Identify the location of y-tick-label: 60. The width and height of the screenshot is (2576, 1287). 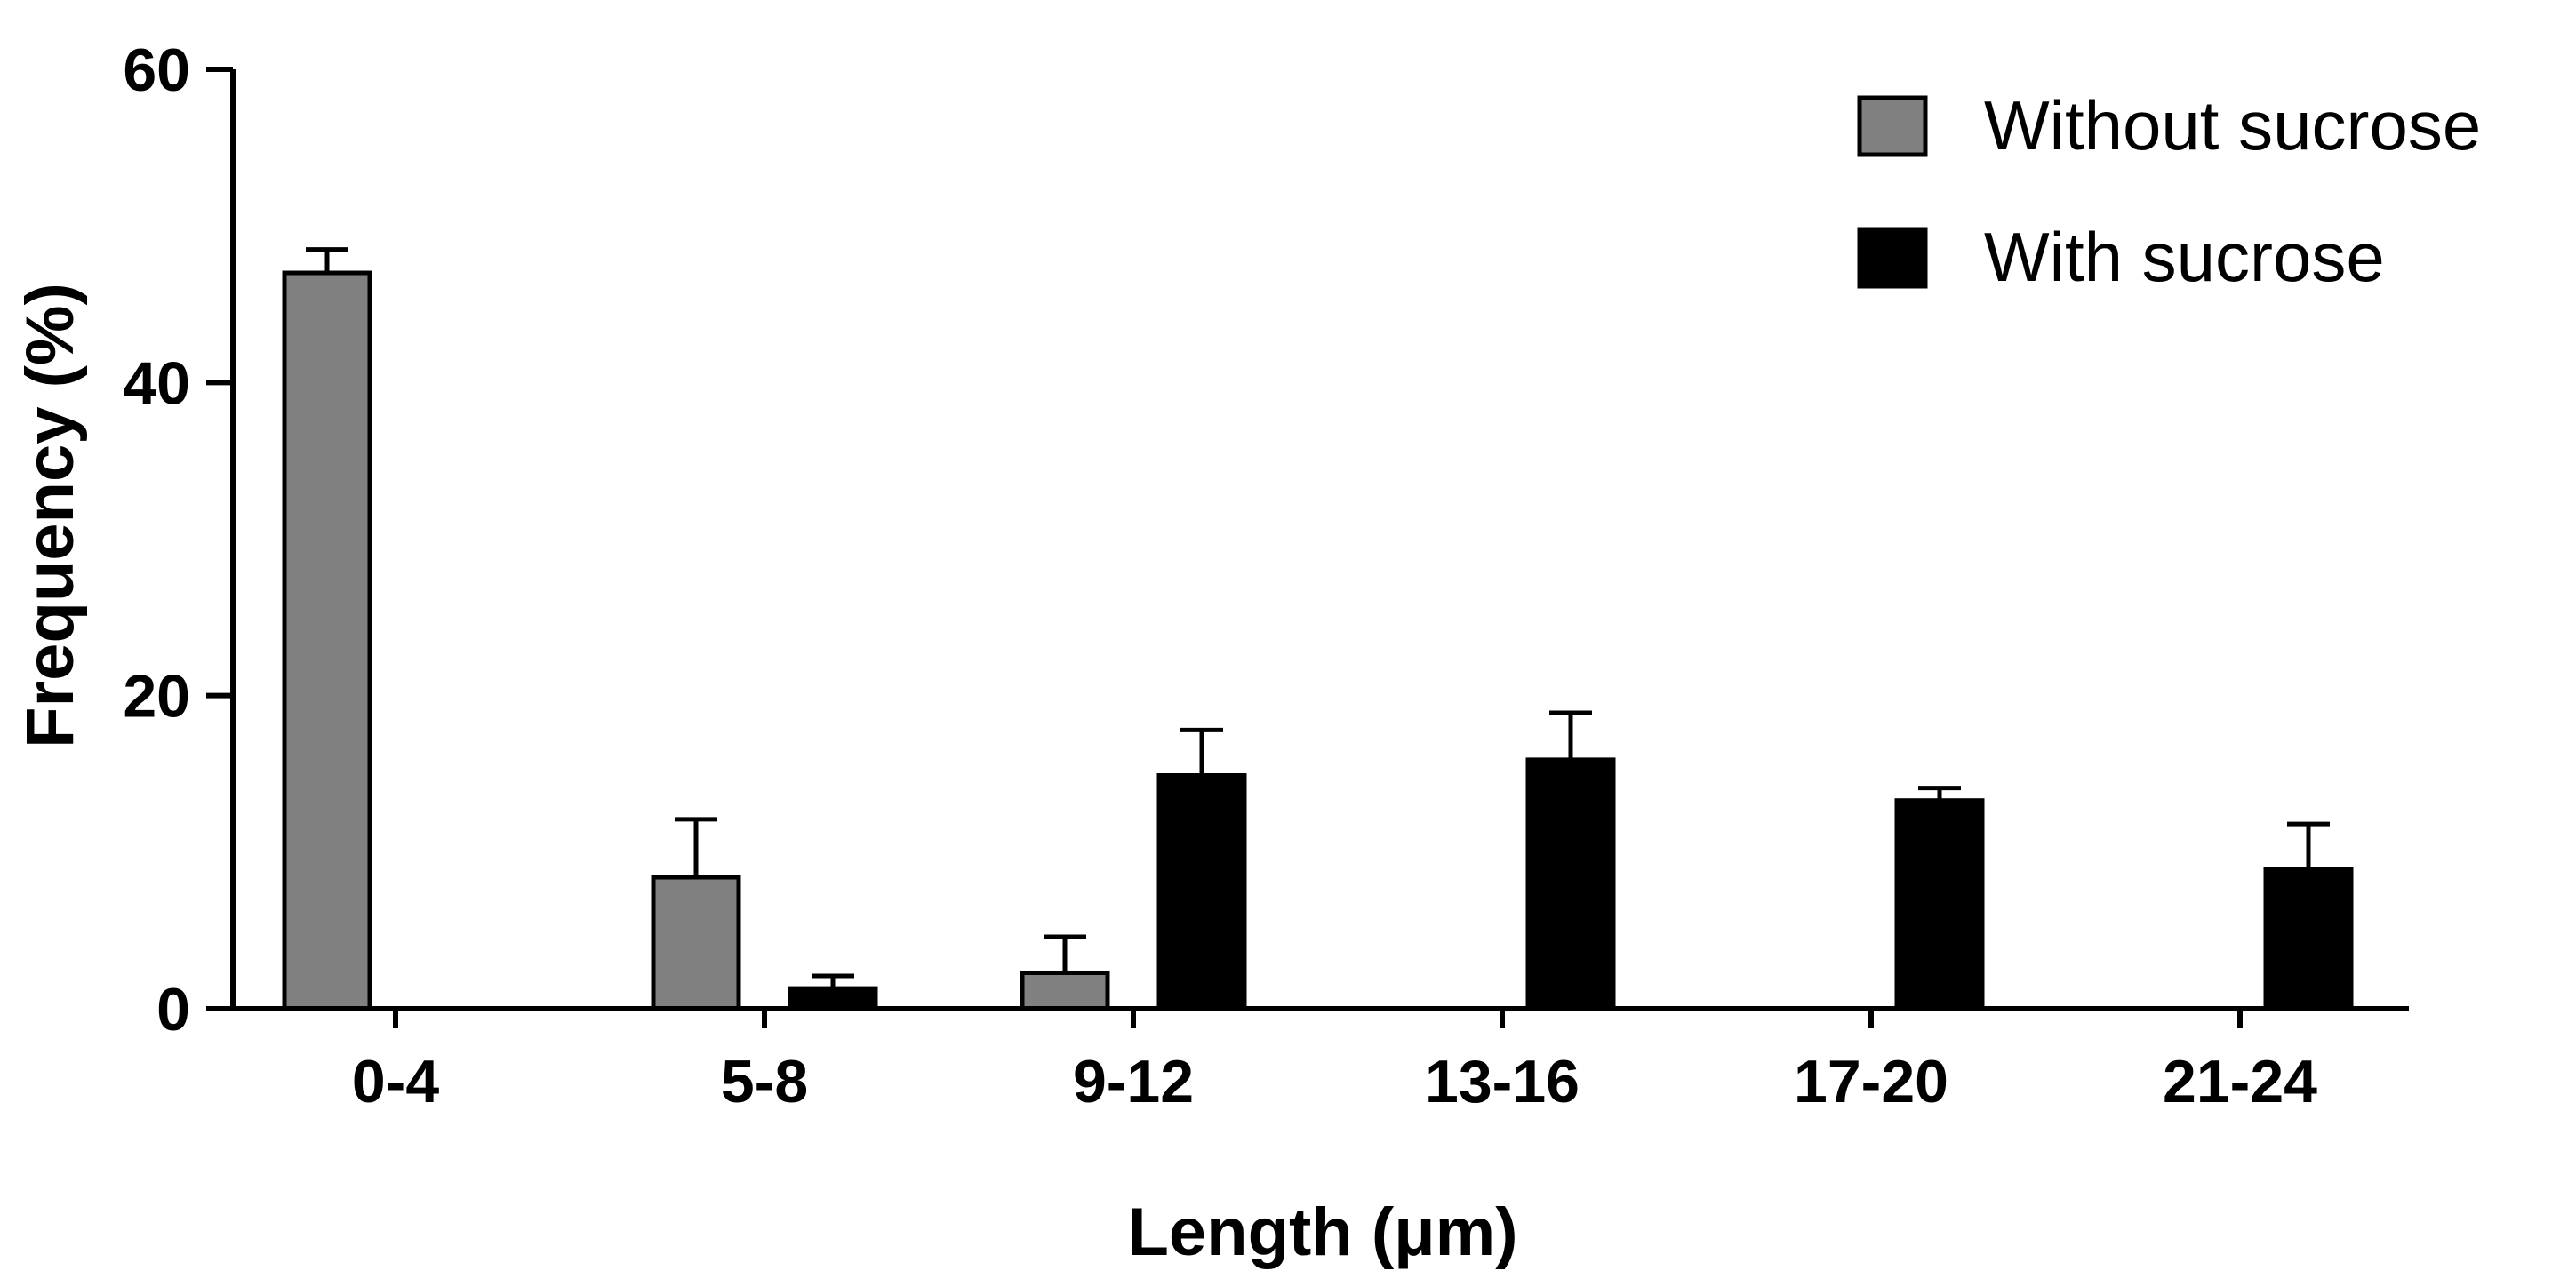
(156, 70).